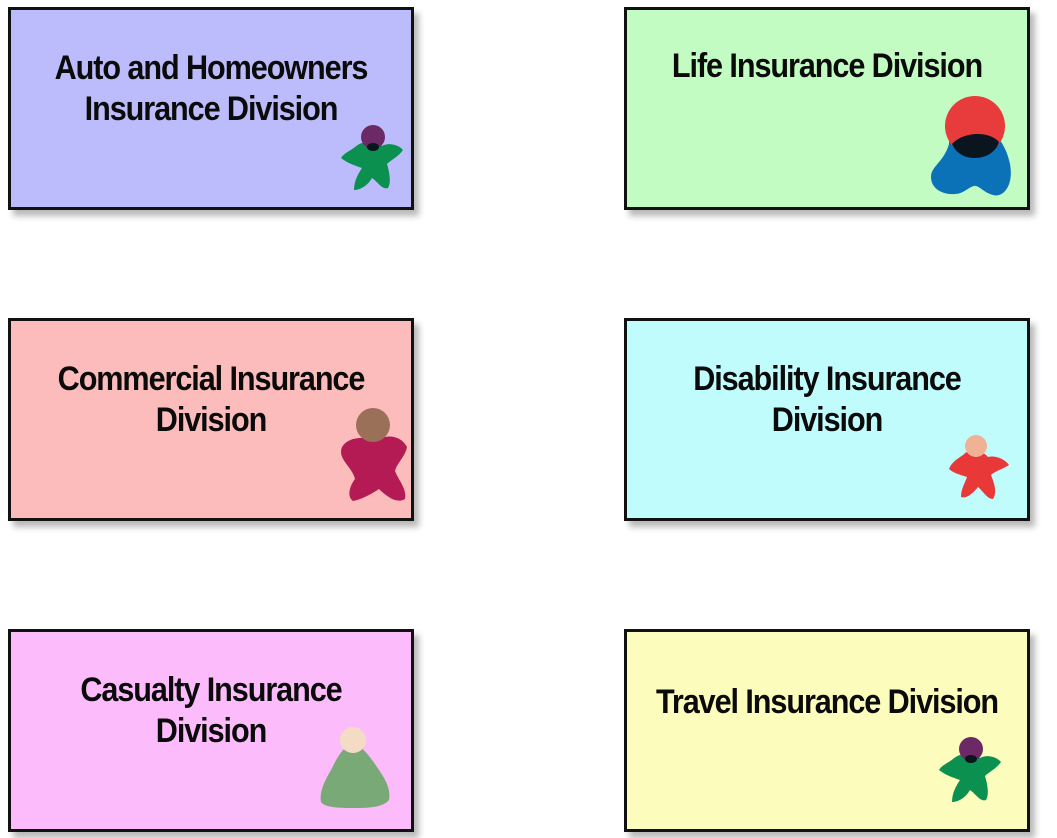 Image resolution: width=1057 pixels, height=838 pixels. What do you see at coordinates (827, 730) in the screenshot?
I see `division-box-travel: Travel Insurance Division` at bounding box center [827, 730].